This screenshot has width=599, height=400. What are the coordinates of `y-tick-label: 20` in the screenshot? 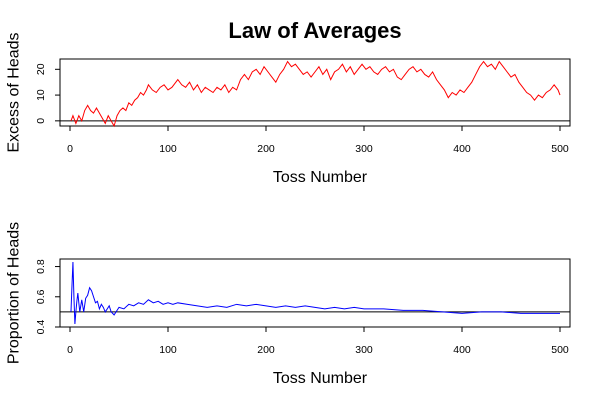 It's located at (41, 69).